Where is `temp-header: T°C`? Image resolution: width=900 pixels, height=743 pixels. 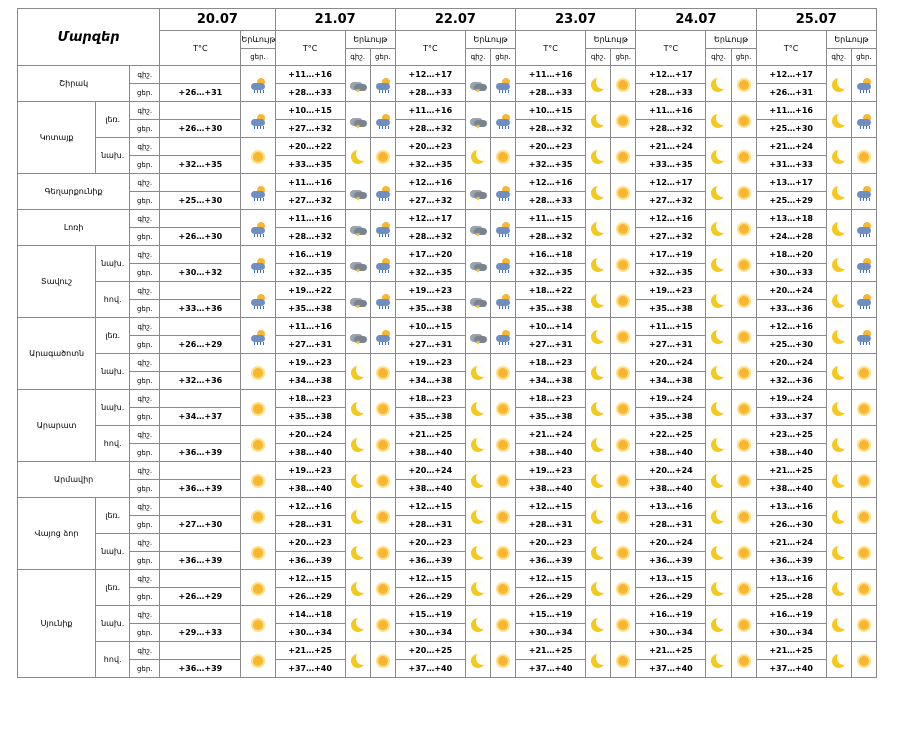
temp-header: T°C is located at coordinates (430, 48).